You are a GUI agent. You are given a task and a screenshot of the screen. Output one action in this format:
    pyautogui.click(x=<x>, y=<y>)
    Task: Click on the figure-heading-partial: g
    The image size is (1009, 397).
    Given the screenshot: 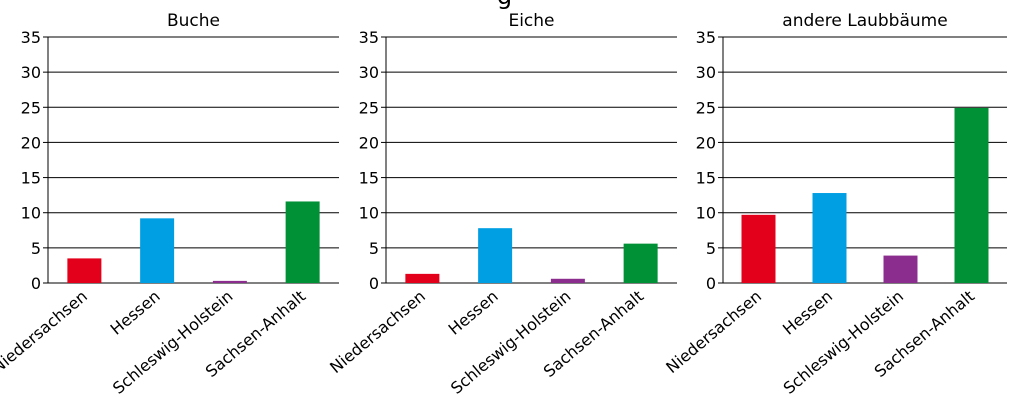 What is the action you would take?
    pyautogui.click(x=504, y=7)
    